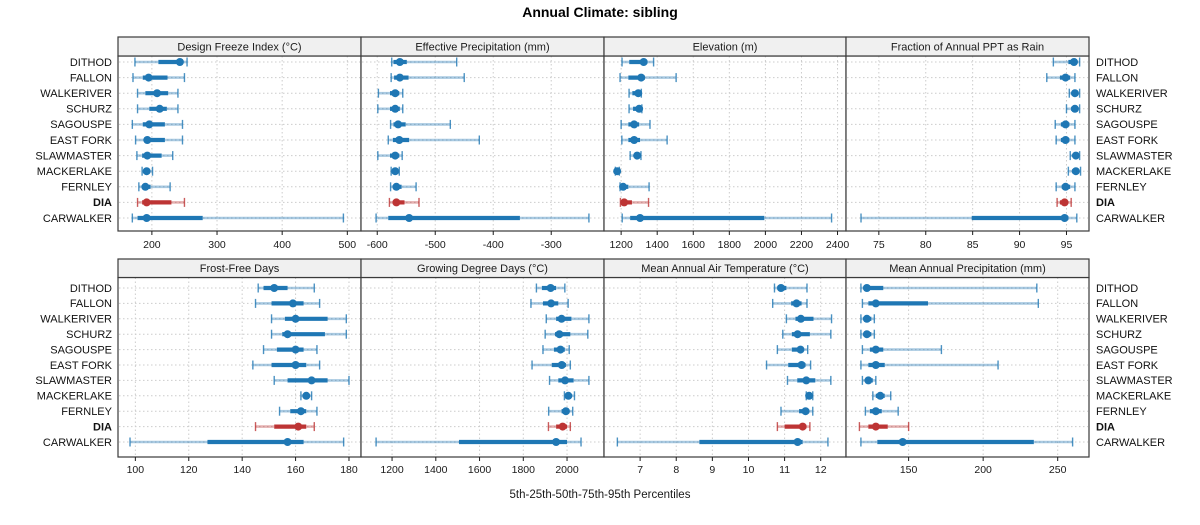  What do you see at coordinates (74, 172) in the screenshot?
I see `station-label-left-mackerlake: MACKERLAKE` at bounding box center [74, 172].